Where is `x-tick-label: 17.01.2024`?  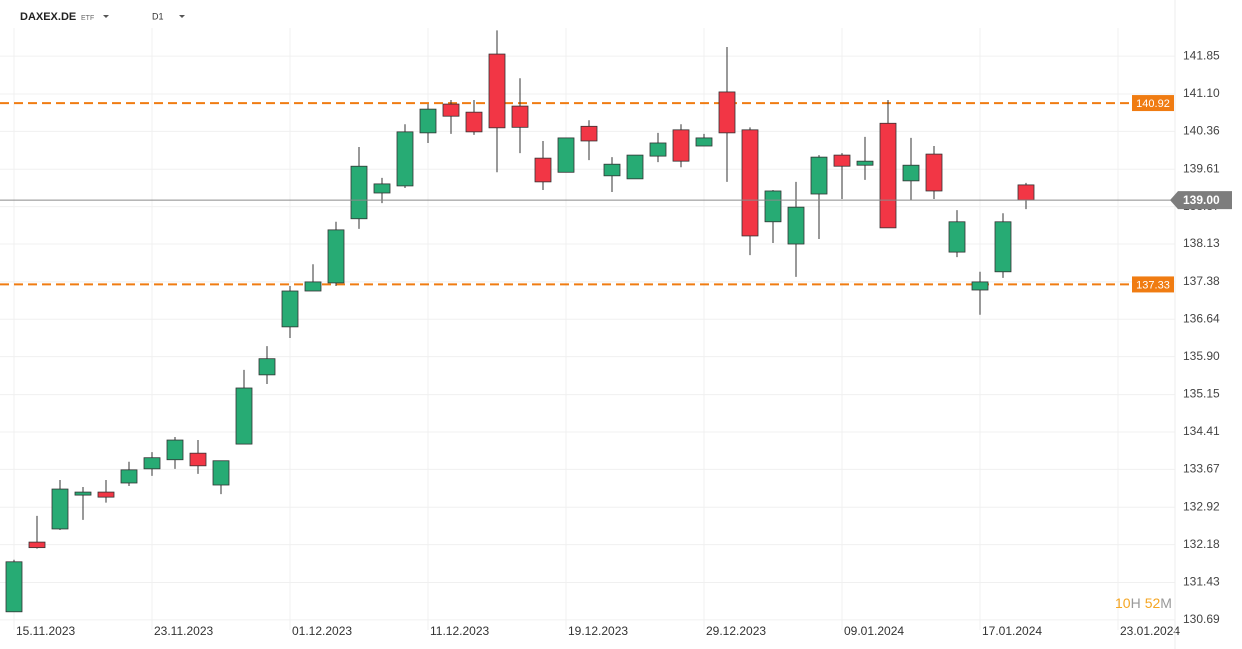
x-tick-label: 17.01.2024 is located at coordinates (1012, 631).